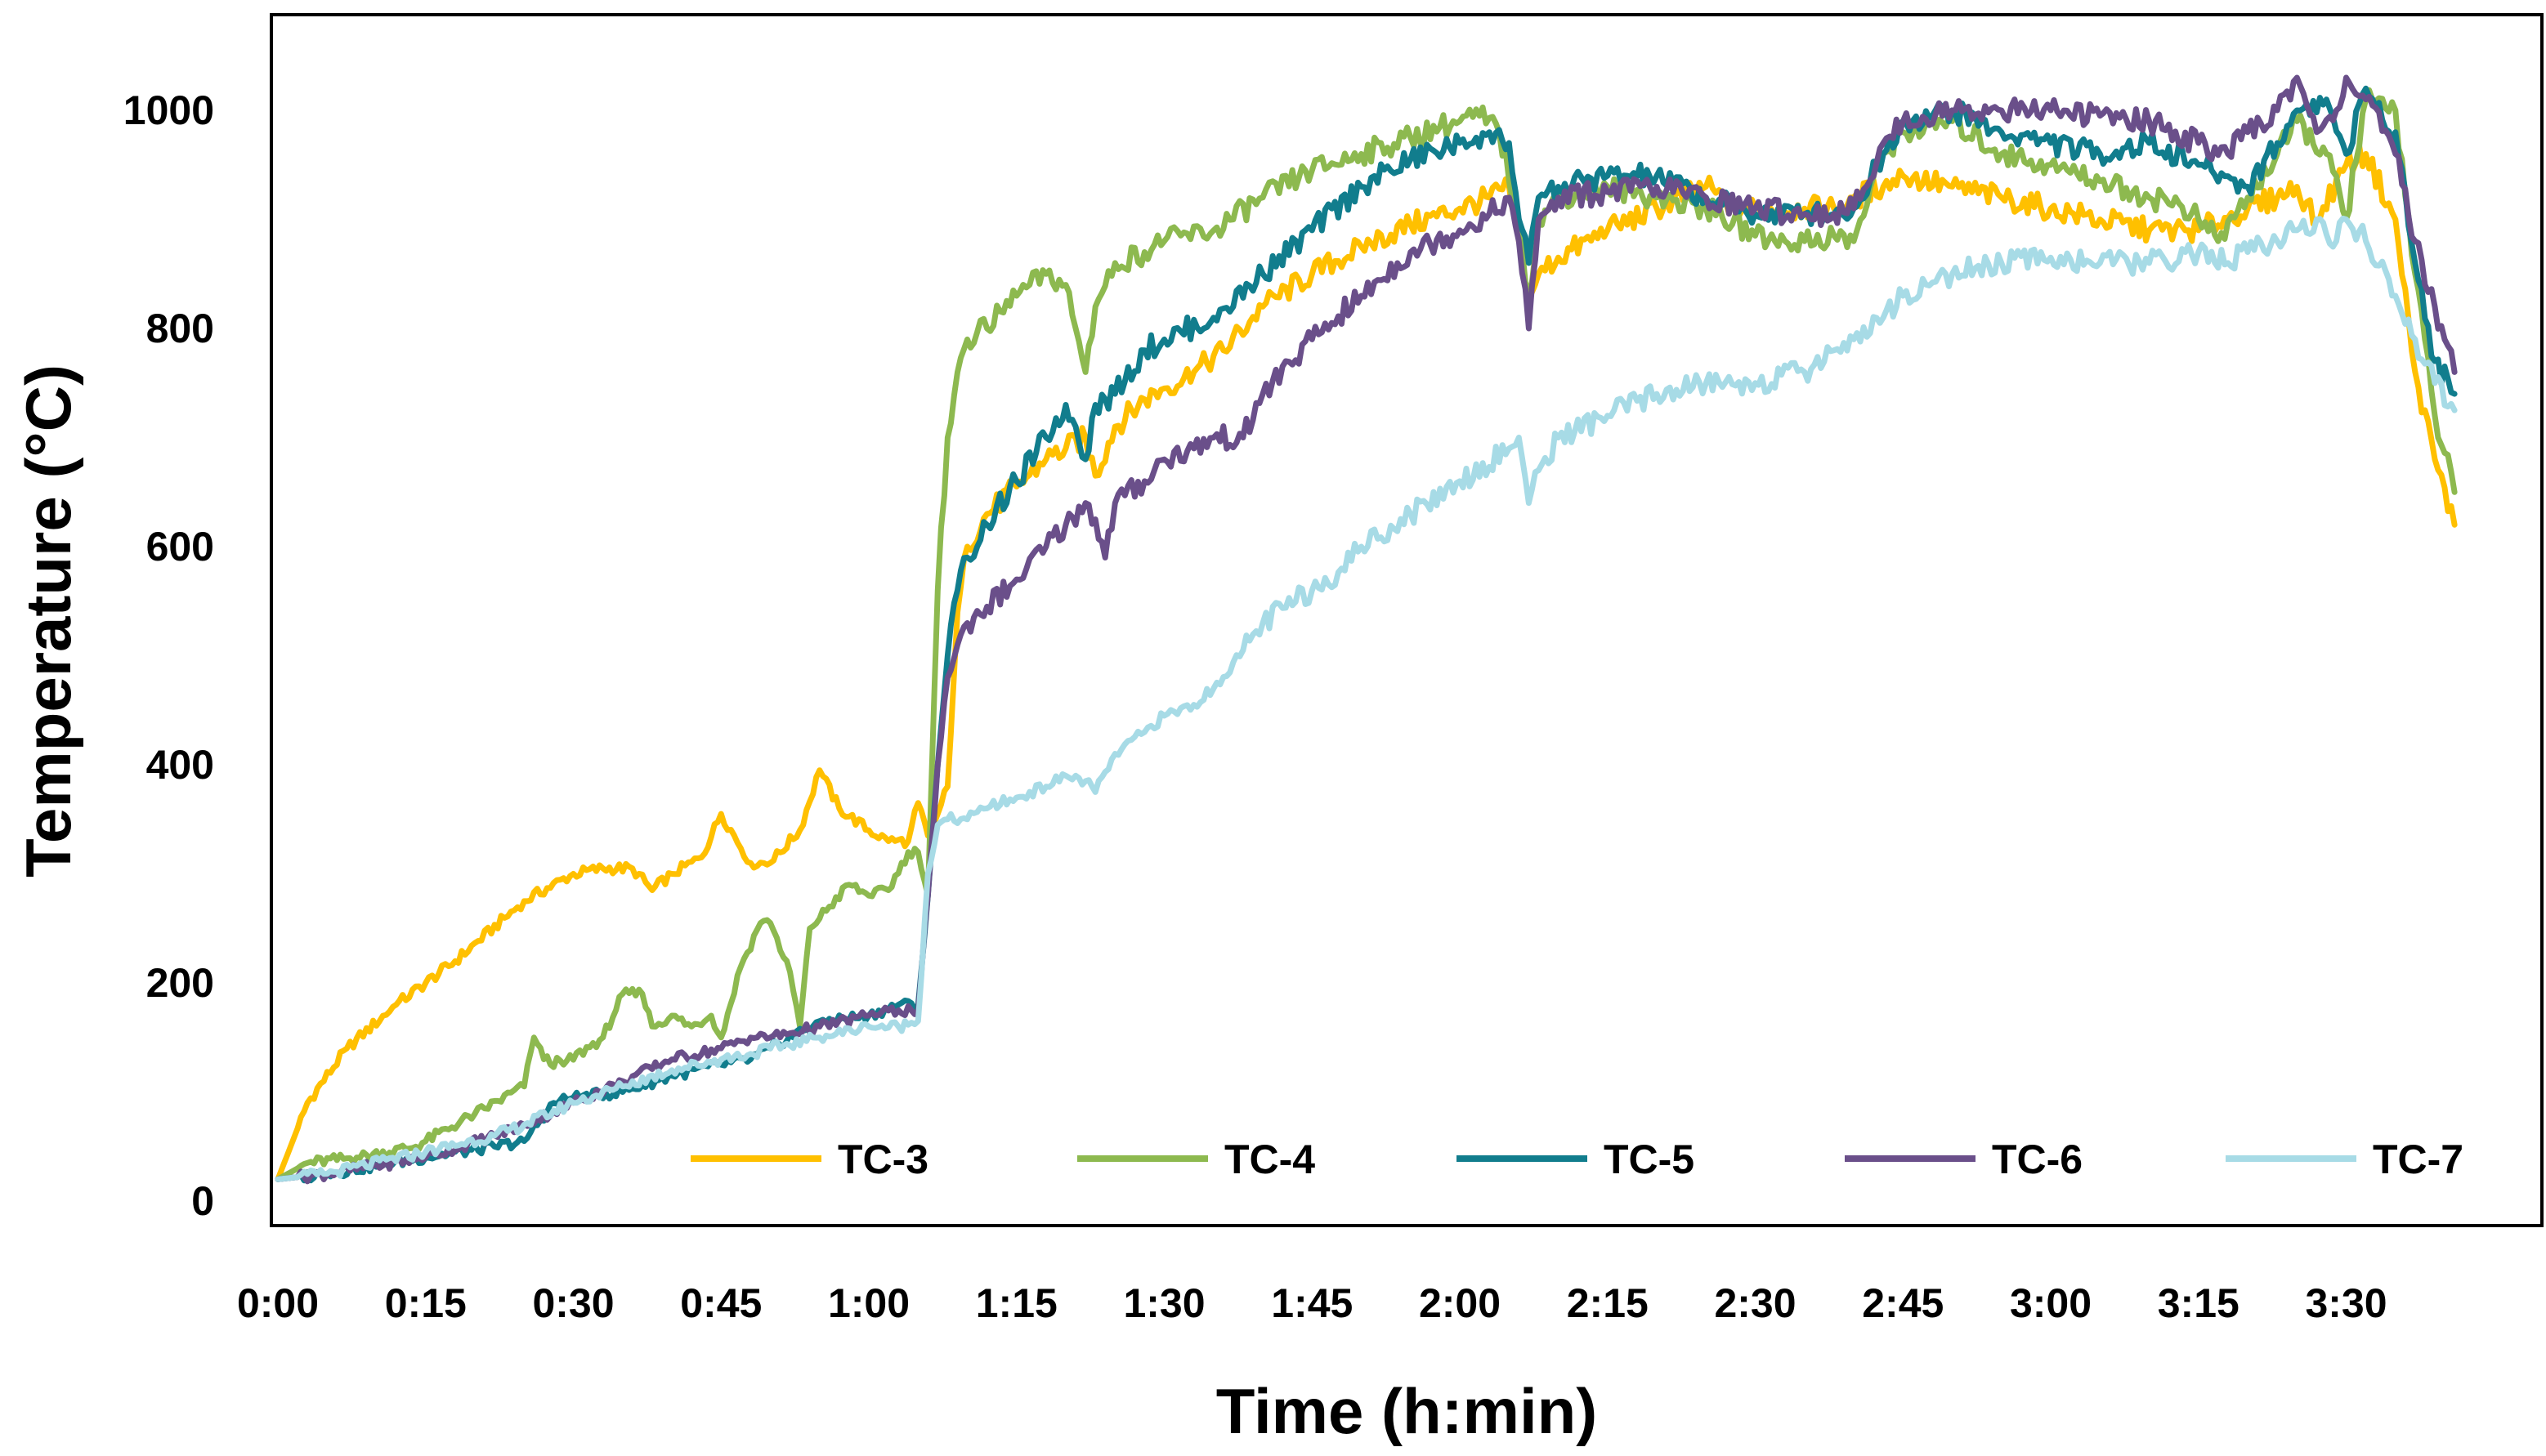  Describe the element at coordinates (1164, 1303) in the screenshot. I see `x-tick-label: 1:30` at that location.